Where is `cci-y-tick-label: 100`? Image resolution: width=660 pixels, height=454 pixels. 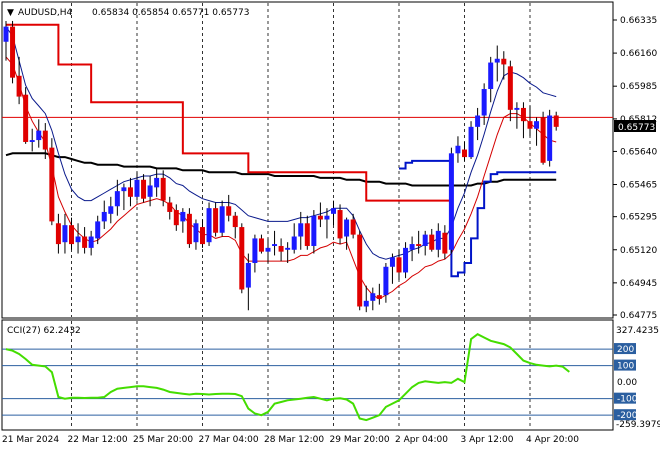
cci-y-tick-label: 100 is located at coordinates (625, 367).